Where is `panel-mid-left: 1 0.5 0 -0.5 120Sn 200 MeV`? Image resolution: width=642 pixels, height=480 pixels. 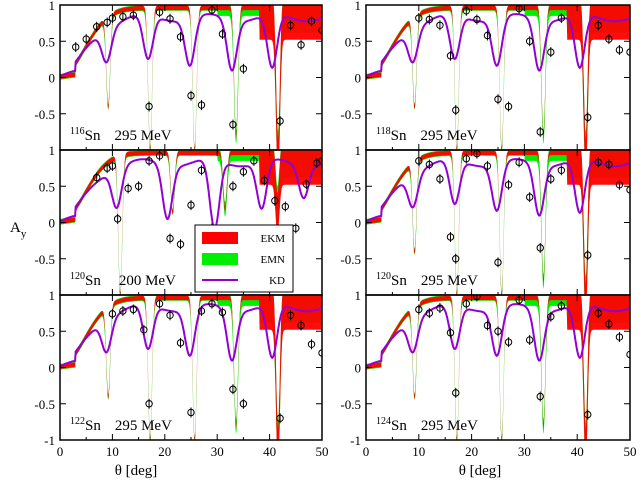
panel-mid-left: 1 0.5 0 -0.5 120Sn 200 MeV is located at coordinates (178, 219).